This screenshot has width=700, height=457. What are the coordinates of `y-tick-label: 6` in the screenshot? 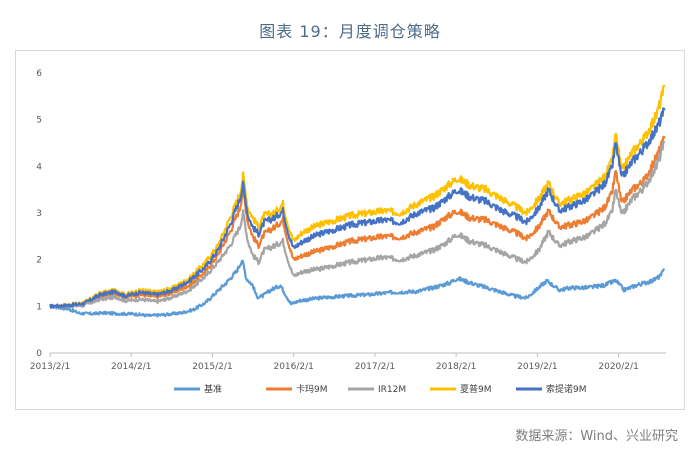 It's located at (39, 74).